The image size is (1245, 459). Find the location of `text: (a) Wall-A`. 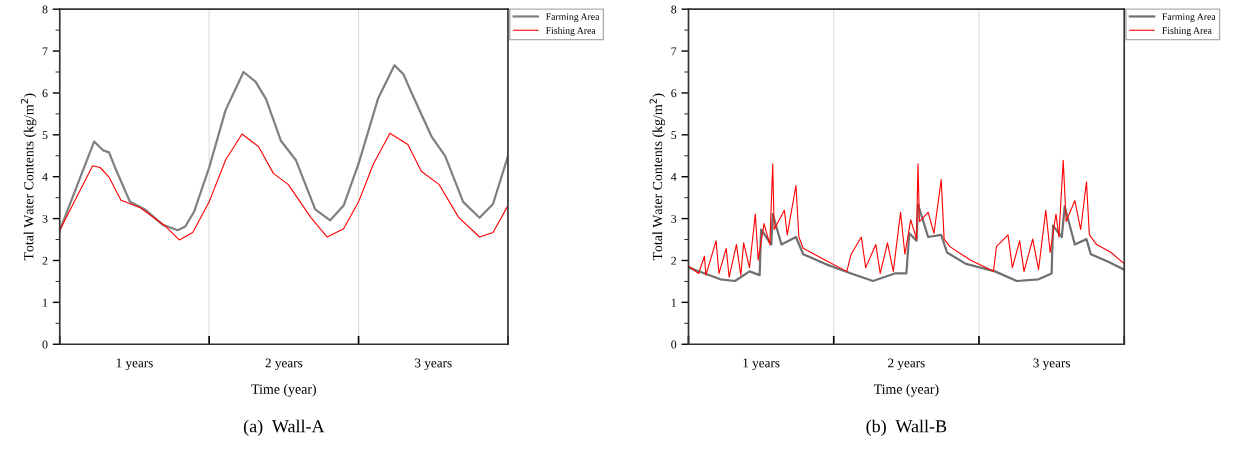

text: (a) Wall-A is located at coordinates (284, 428).